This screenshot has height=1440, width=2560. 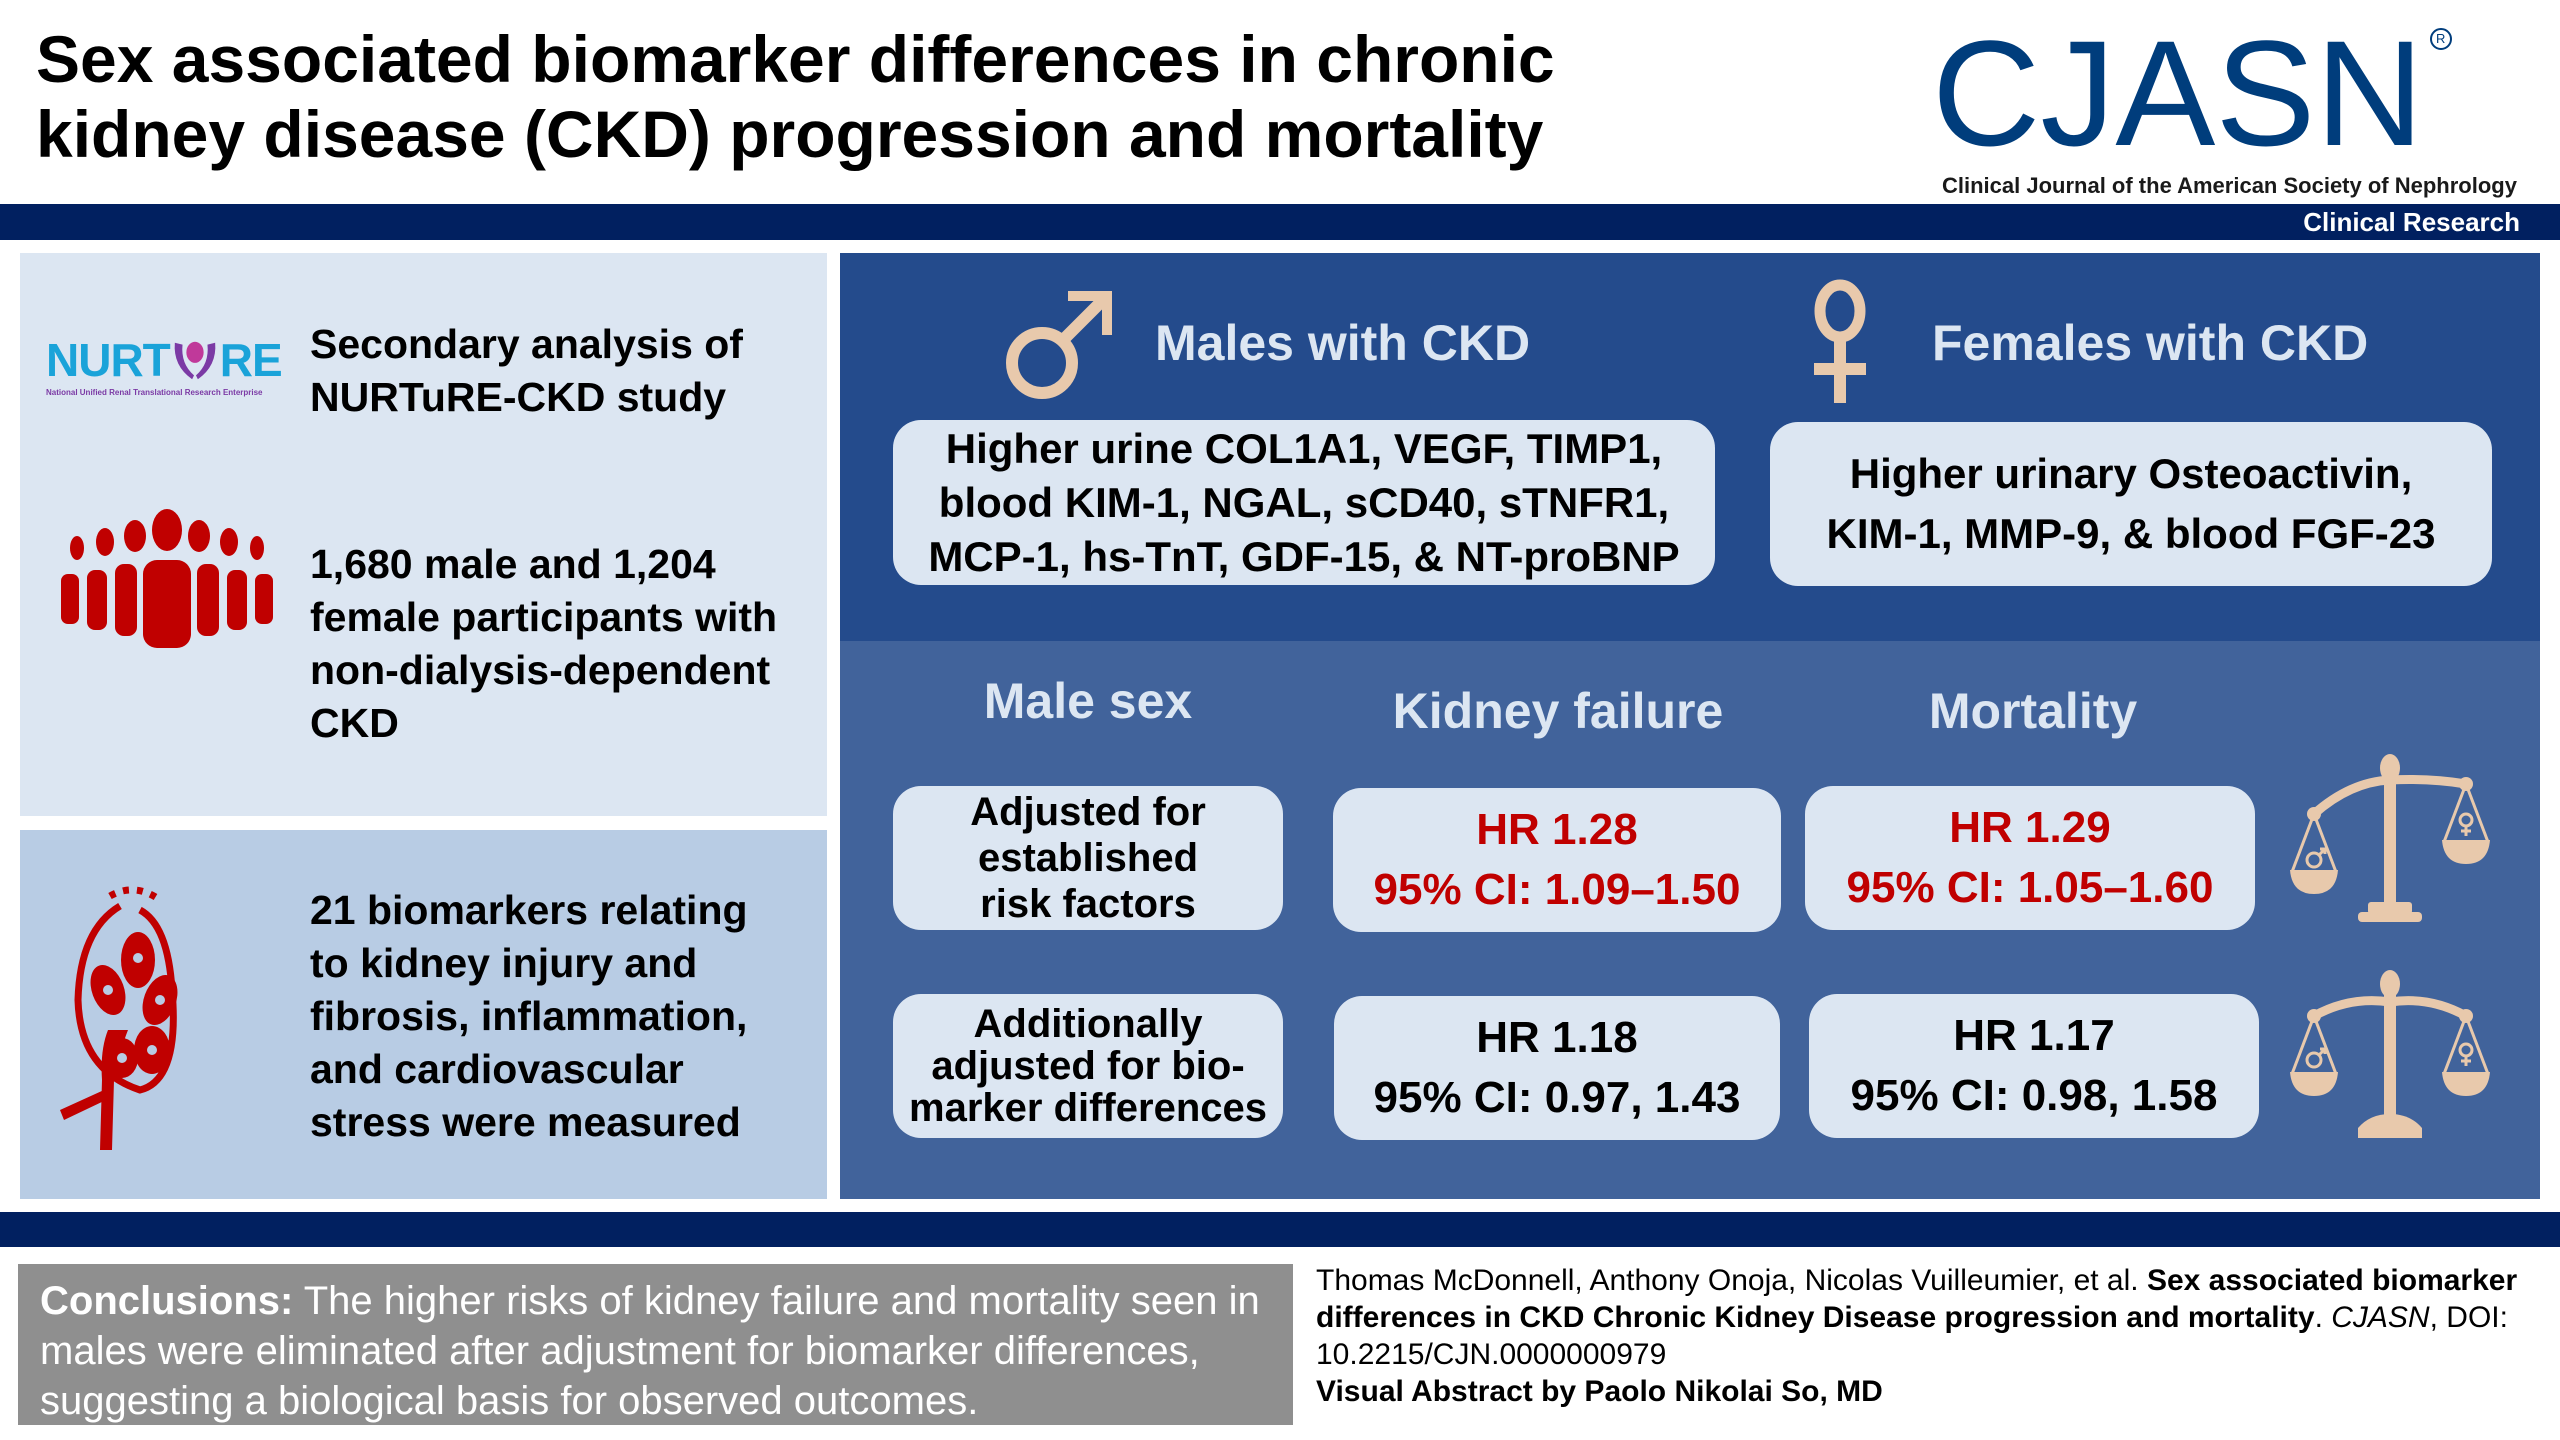 What do you see at coordinates (2178, 93) in the screenshot?
I see `journal-logo: CJASN` at bounding box center [2178, 93].